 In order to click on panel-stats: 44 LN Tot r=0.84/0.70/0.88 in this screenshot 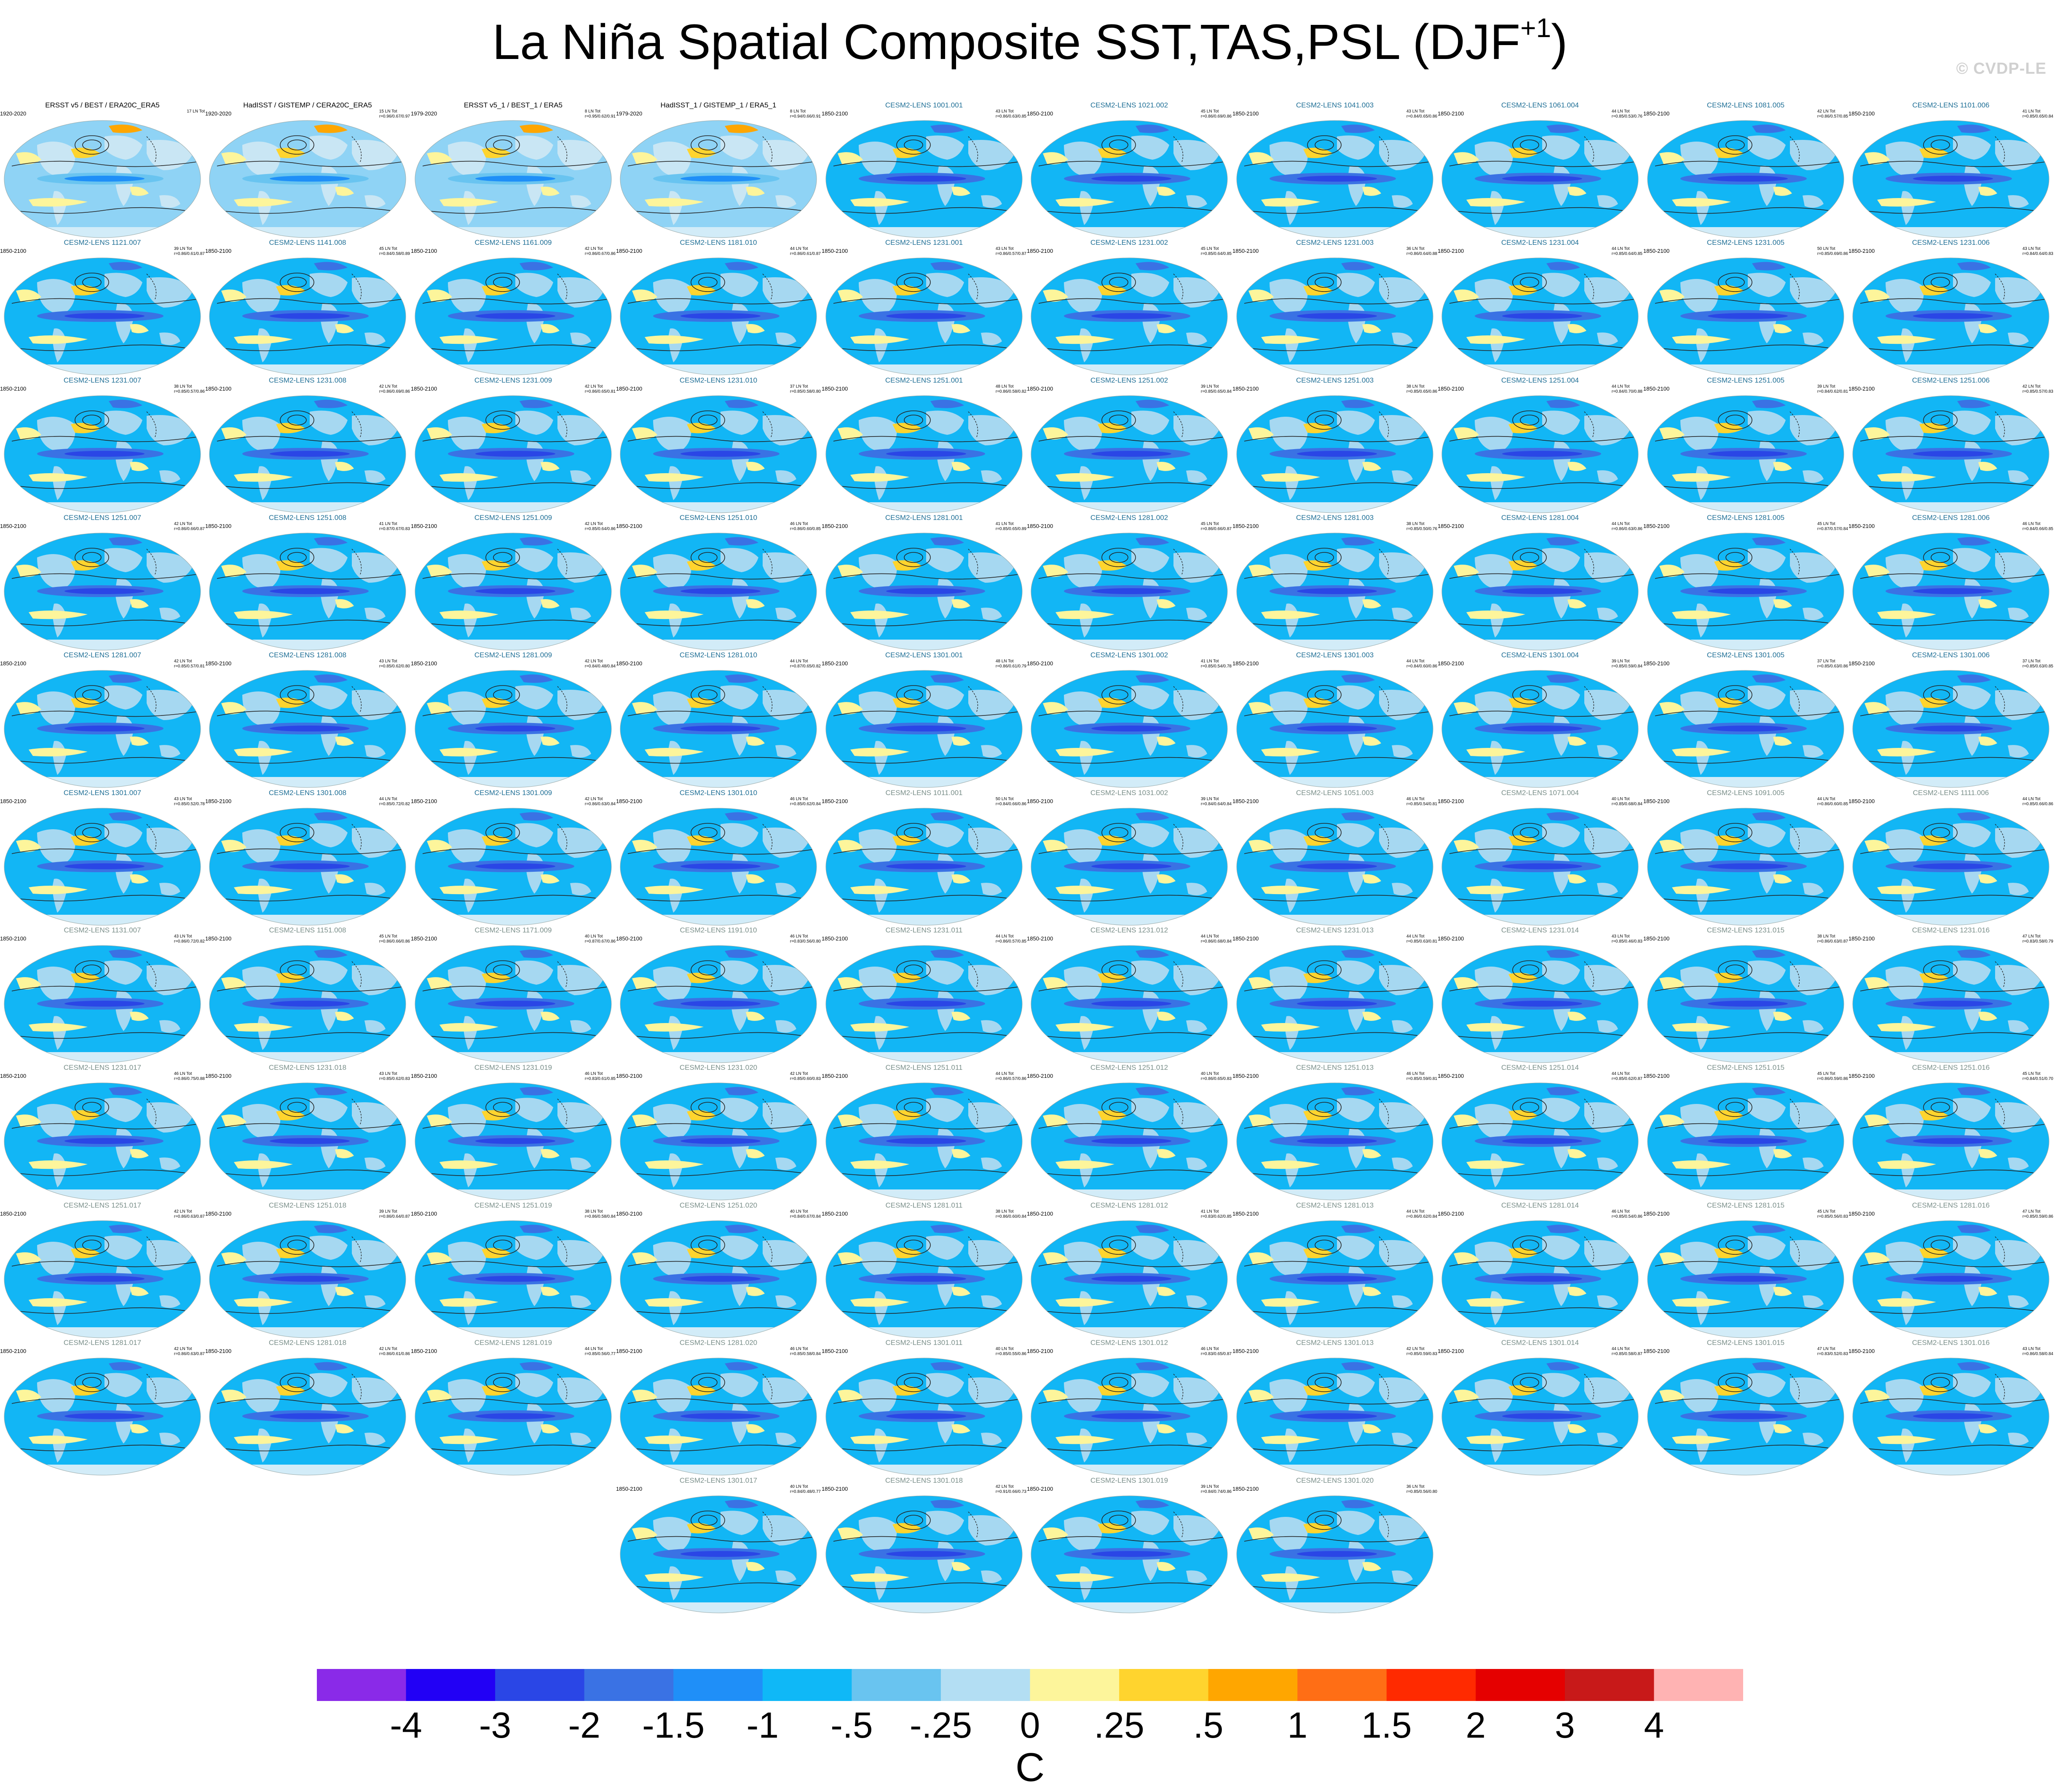, I will do `click(1627, 389)`.